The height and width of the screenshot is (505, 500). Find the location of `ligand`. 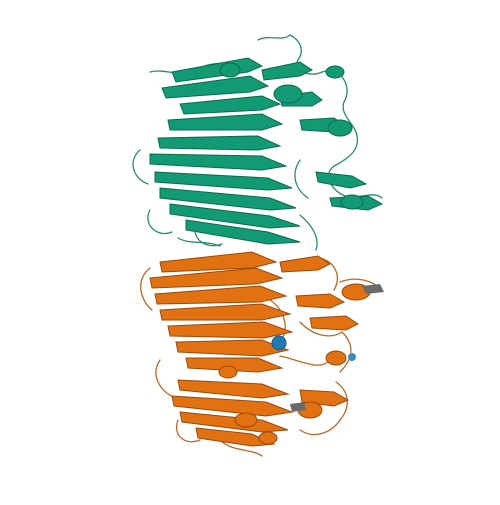

ligand is located at coordinates (313, 348).